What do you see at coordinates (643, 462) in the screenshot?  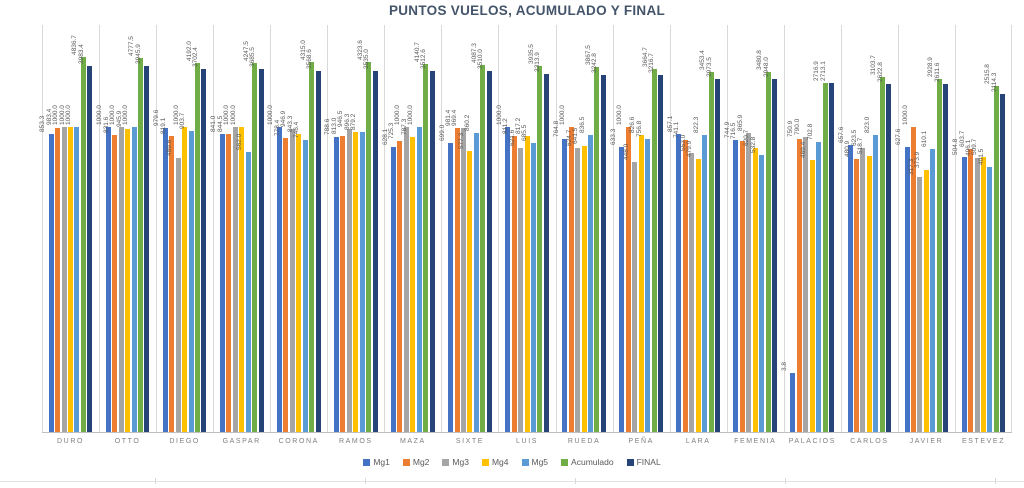 I see `legend-item-final: FINAL` at bounding box center [643, 462].